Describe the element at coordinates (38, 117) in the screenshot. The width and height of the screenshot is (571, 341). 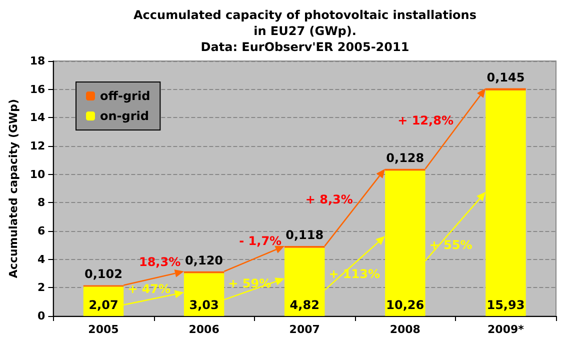
I see `y-tick-label: 14` at that location.